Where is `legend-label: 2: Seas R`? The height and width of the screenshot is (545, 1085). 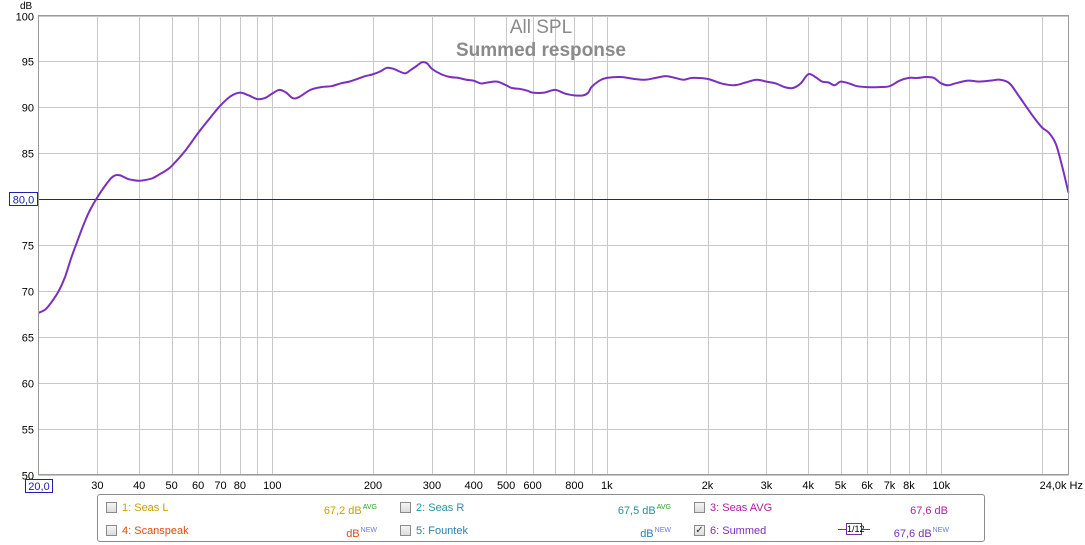
legend-label: 2: Seas R is located at coordinates (440, 508).